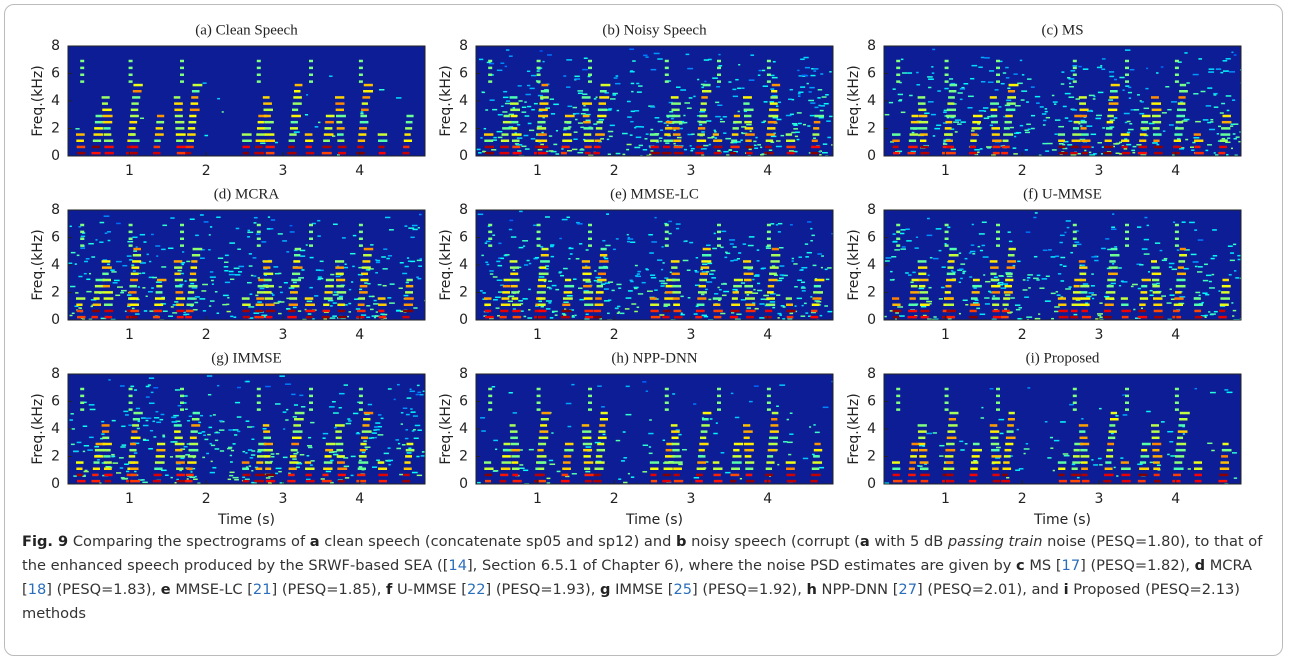 The height and width of the screenshot is (662, 1289). What do you see at coordinates (683, 589) in the screenshot?
I see `reference-link: 25` at bounding box center [683, 589].